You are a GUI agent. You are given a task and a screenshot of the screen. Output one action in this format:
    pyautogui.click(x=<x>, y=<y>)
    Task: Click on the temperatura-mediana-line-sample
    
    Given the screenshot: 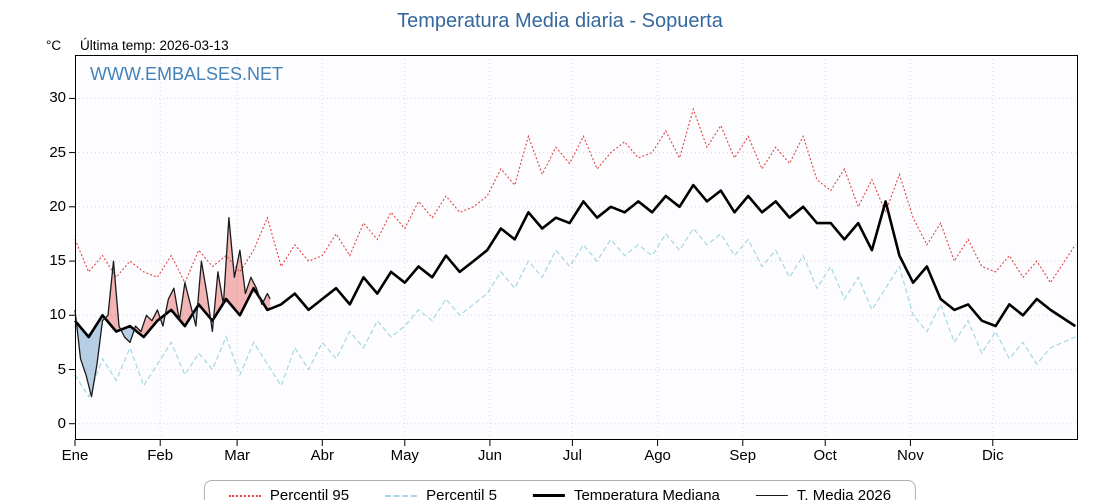 What is the action you would take?
    pyautogui.click(x=548, y=495)
    